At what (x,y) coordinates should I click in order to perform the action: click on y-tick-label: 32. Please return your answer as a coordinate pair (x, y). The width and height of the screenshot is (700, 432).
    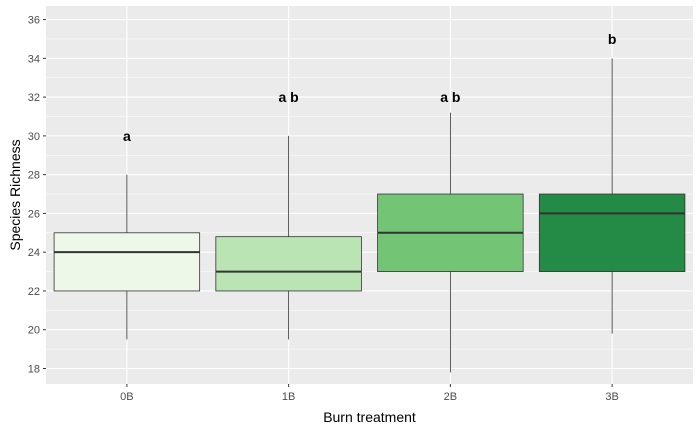
    Looking at the image, I should click on (34, 98).